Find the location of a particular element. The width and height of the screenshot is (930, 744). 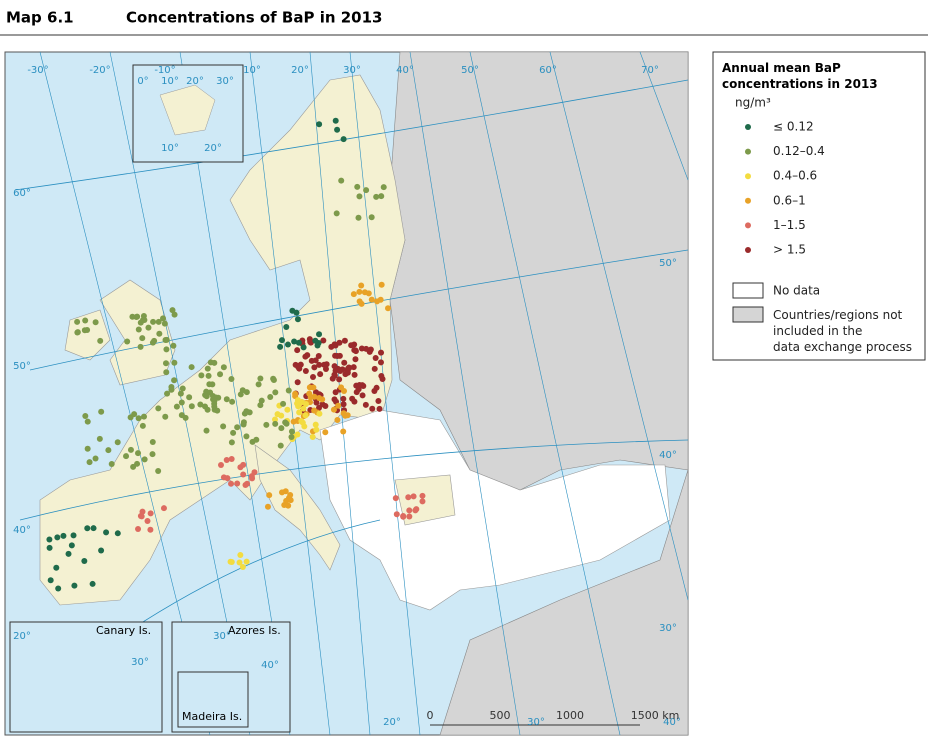

scale-label: 0 is located at coordinates (430, 715).